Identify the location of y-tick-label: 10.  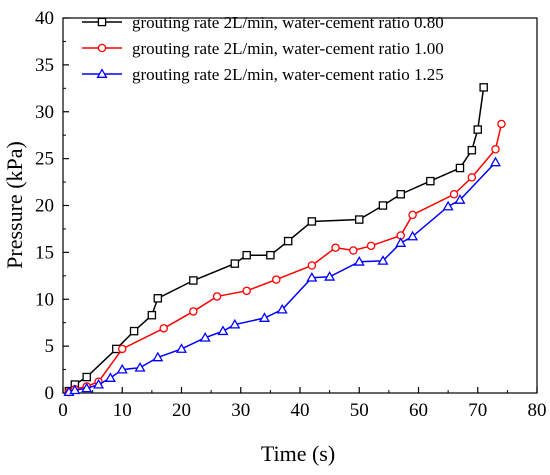
(44, 299).